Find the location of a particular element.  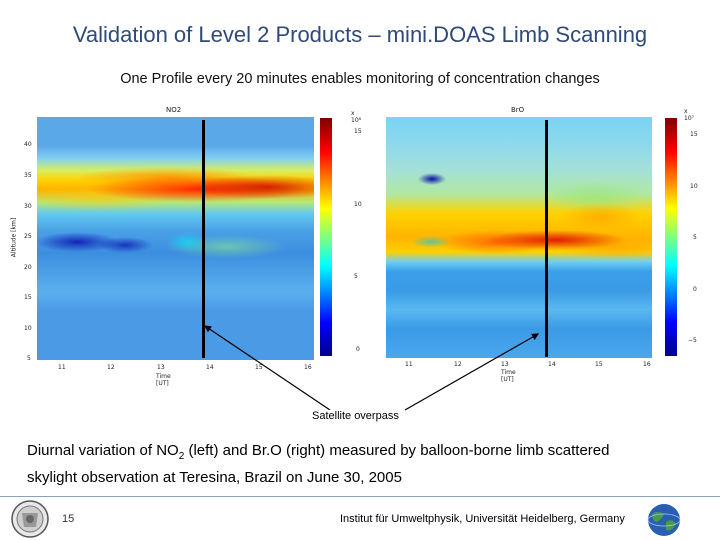

no2-xtick: 12 is located at coordinates (111, 367).